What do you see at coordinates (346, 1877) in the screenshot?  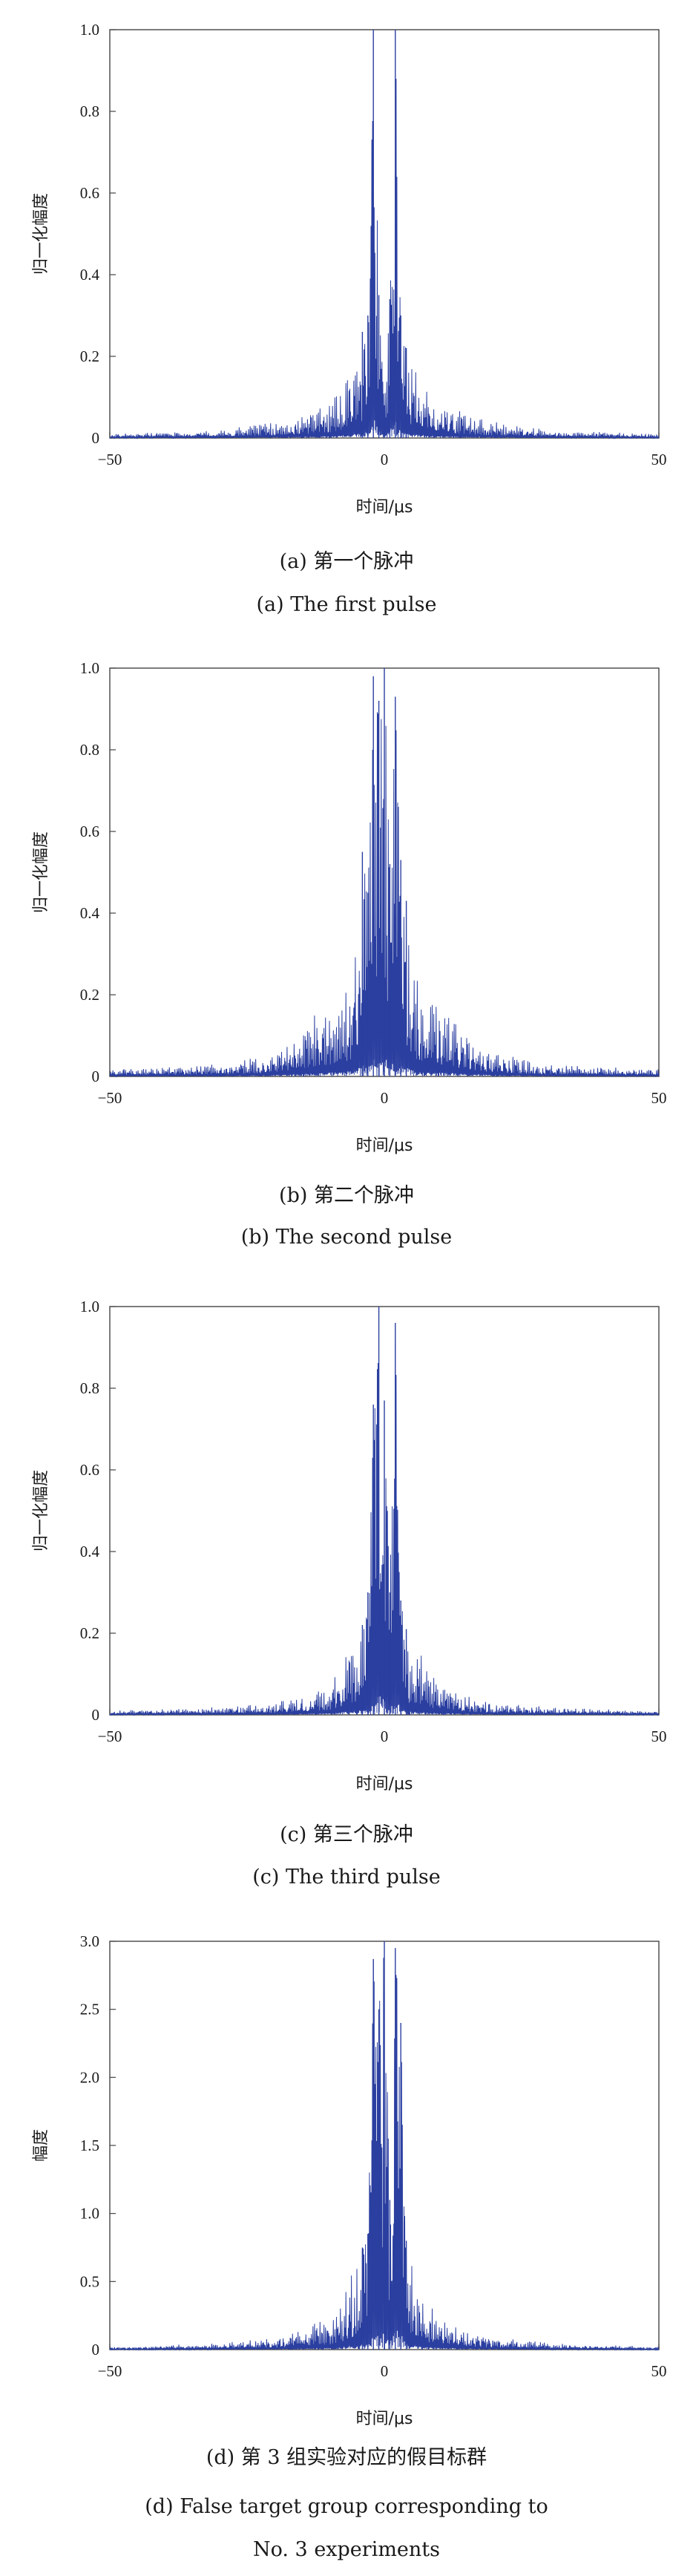 I see `caption-c-en: (c) The third pulse` at bounding box center [346, 1877].